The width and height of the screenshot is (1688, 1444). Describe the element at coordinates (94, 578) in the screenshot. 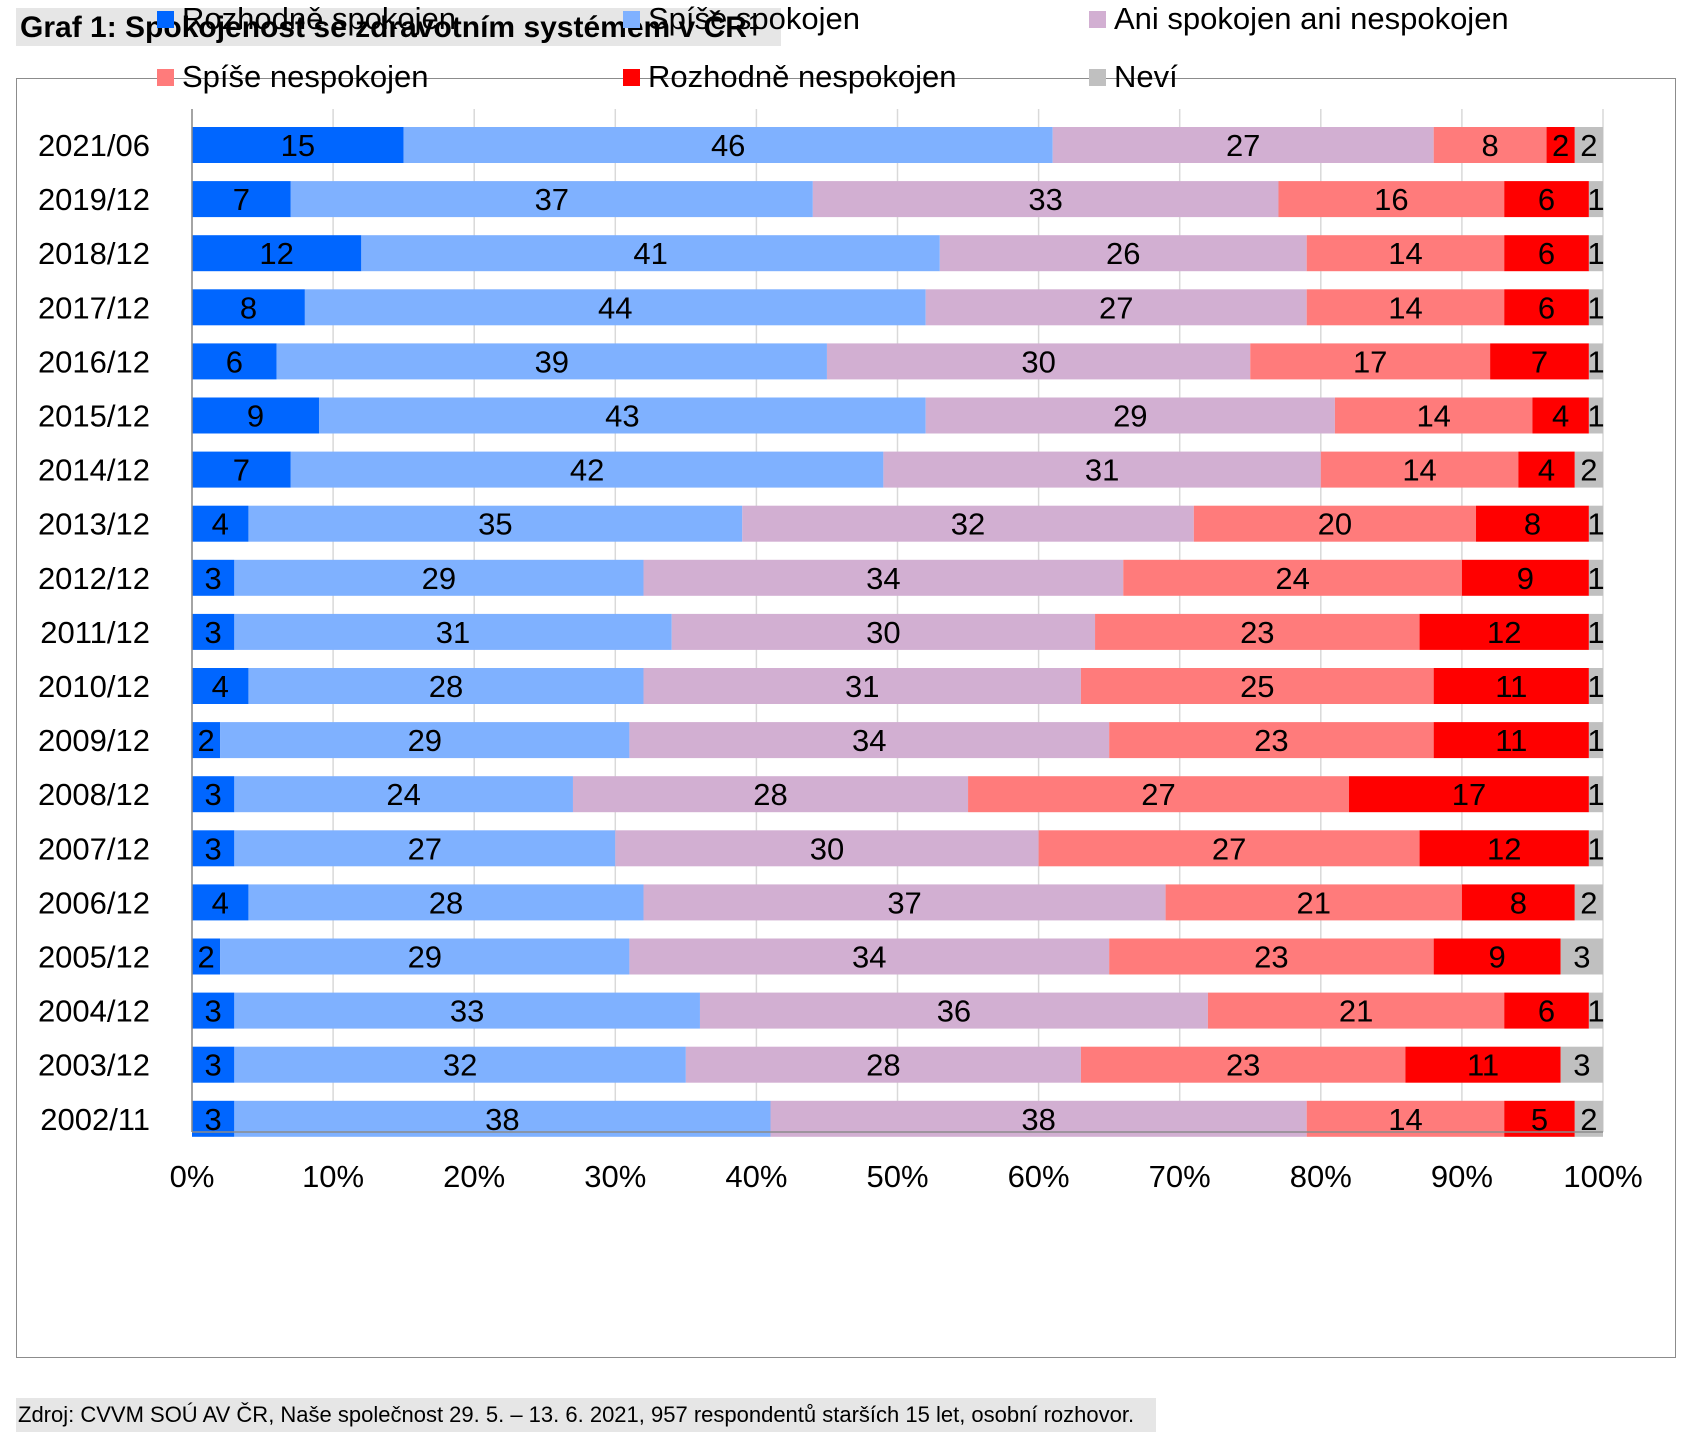

I see `category-label: 2012/12` at that location.